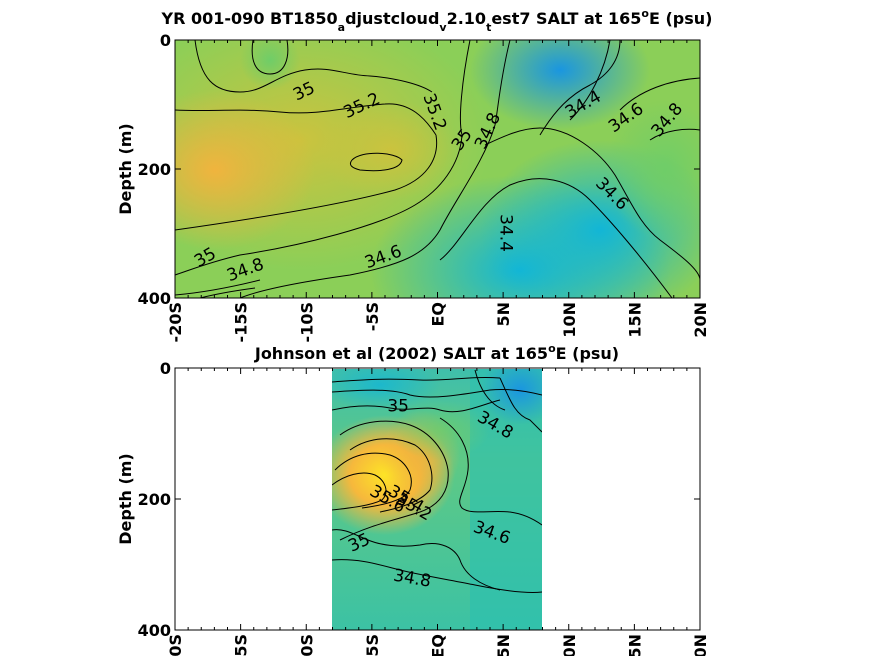  I want to click on observed-contour-lines, so click(437, 481).